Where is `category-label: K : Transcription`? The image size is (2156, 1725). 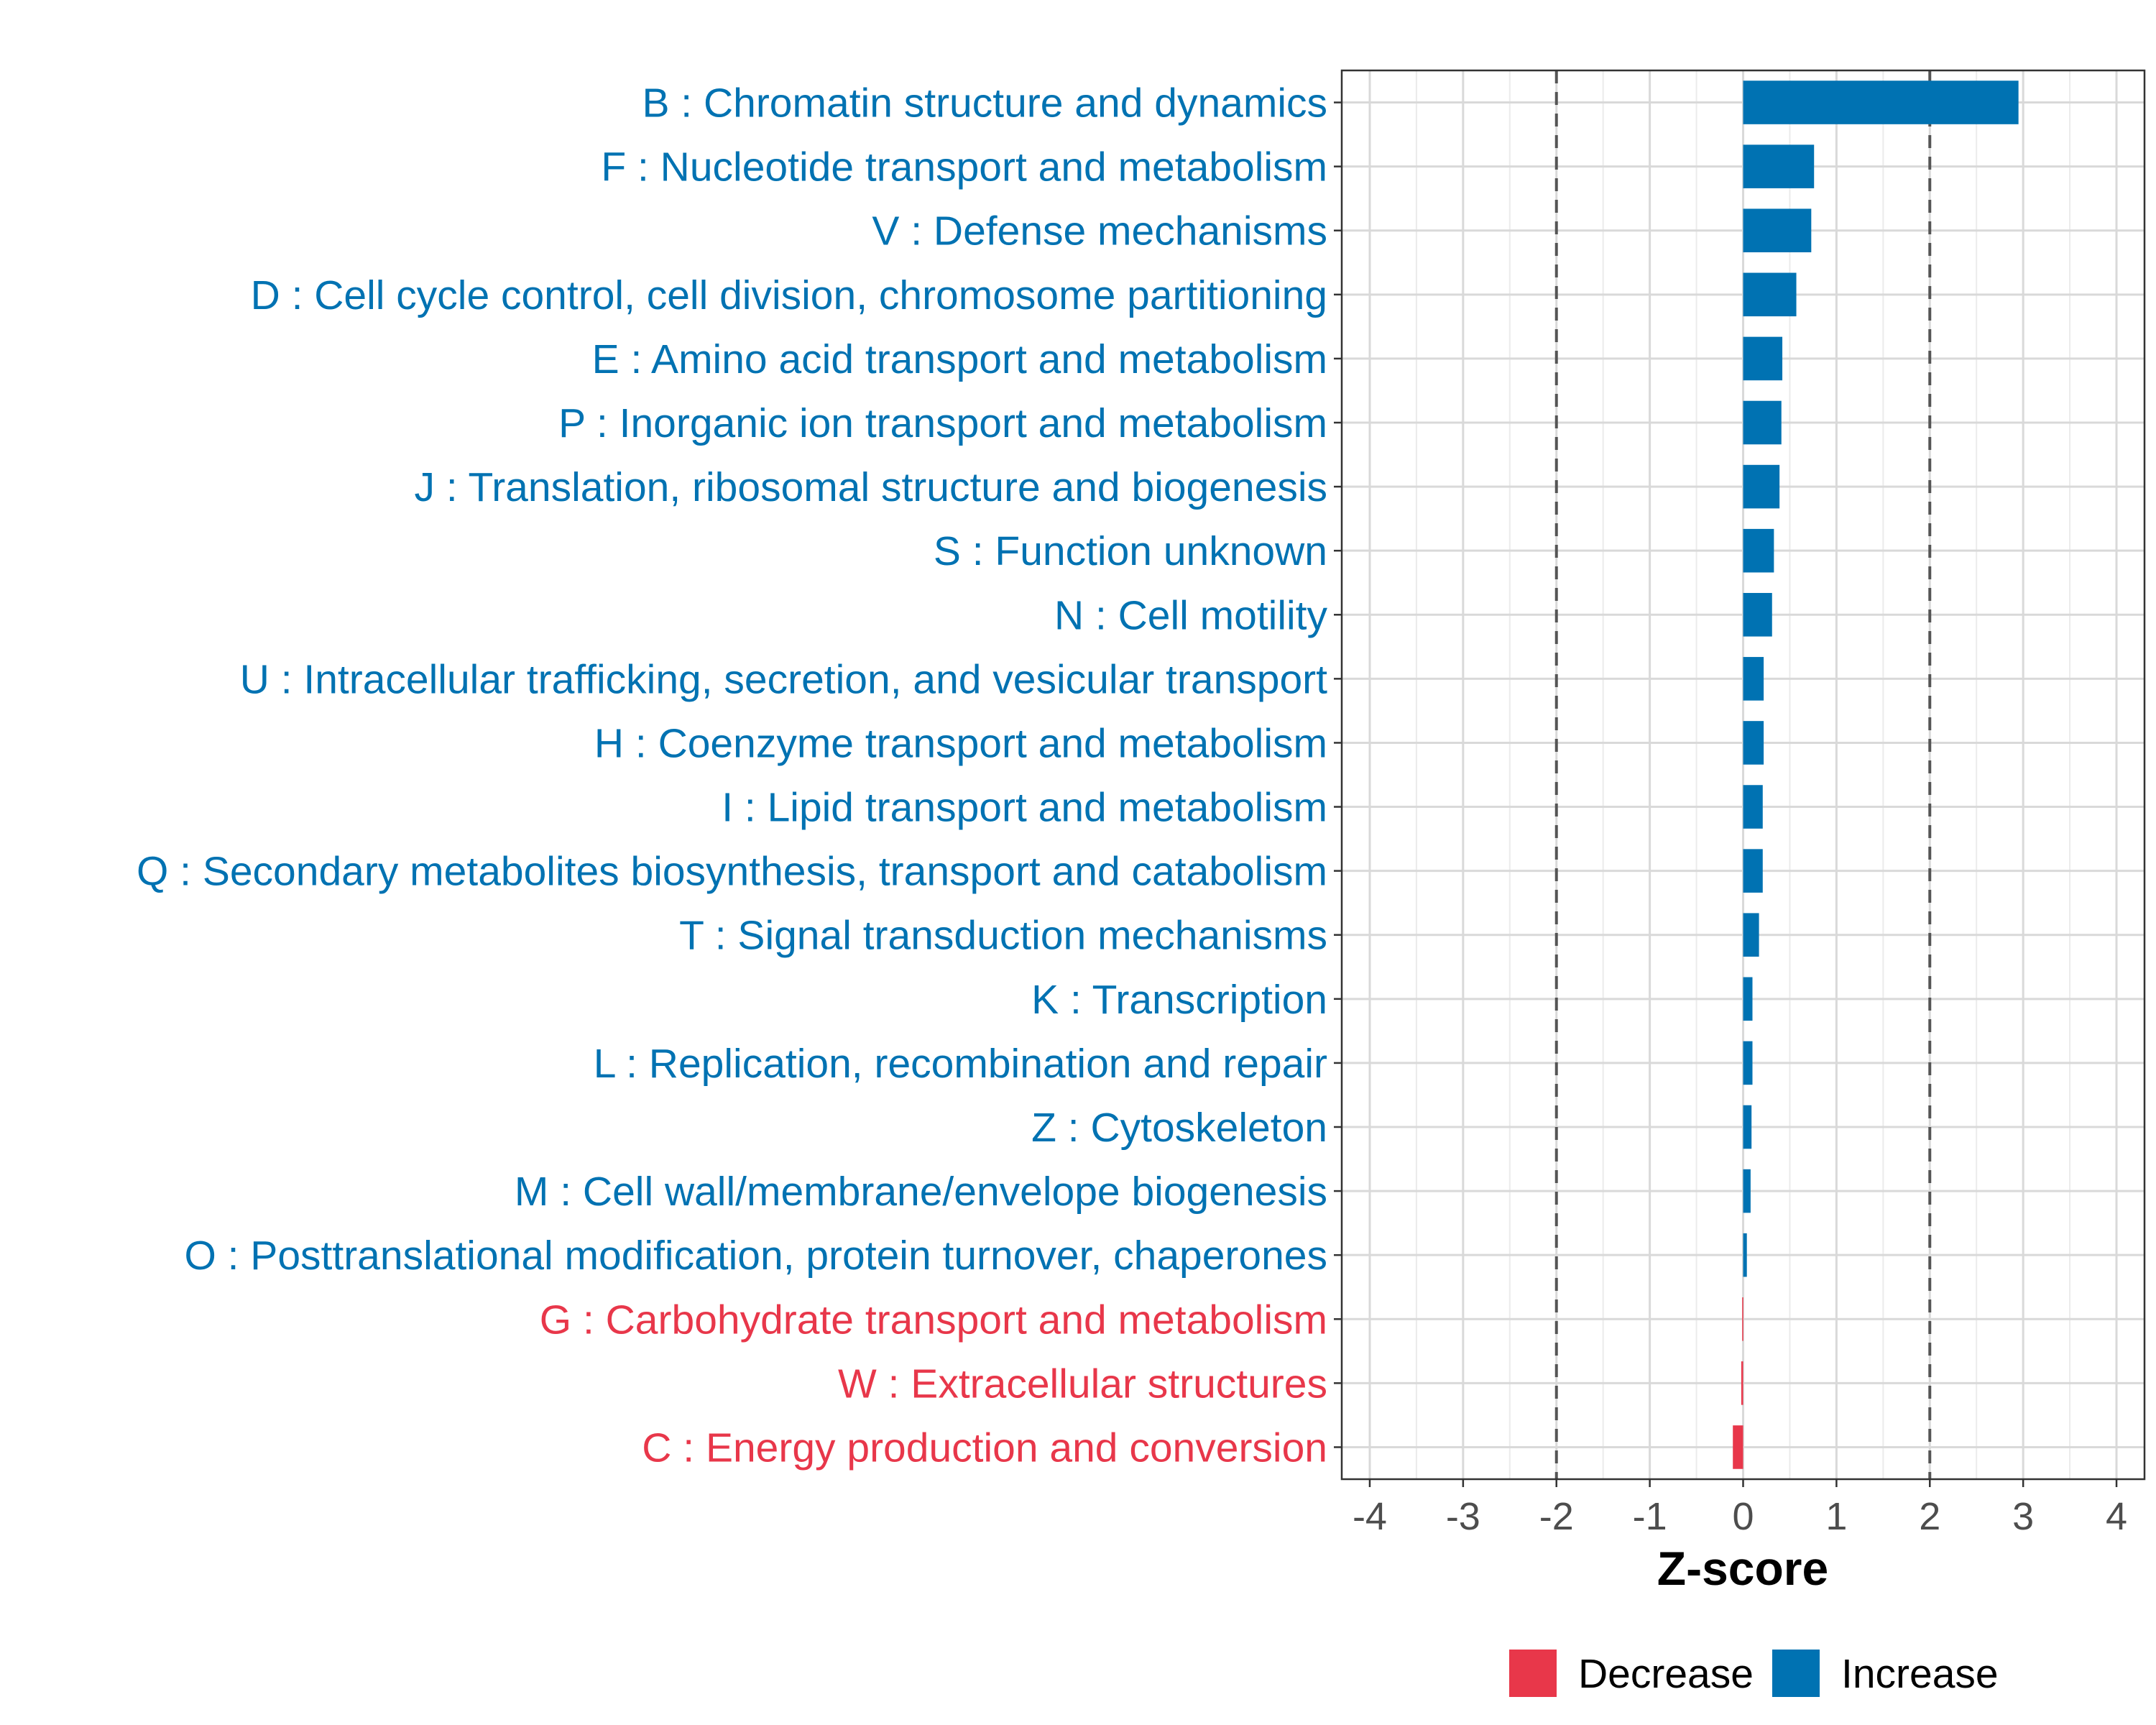
category-label: K : Transcription is located at coordinates (1179, 1000).